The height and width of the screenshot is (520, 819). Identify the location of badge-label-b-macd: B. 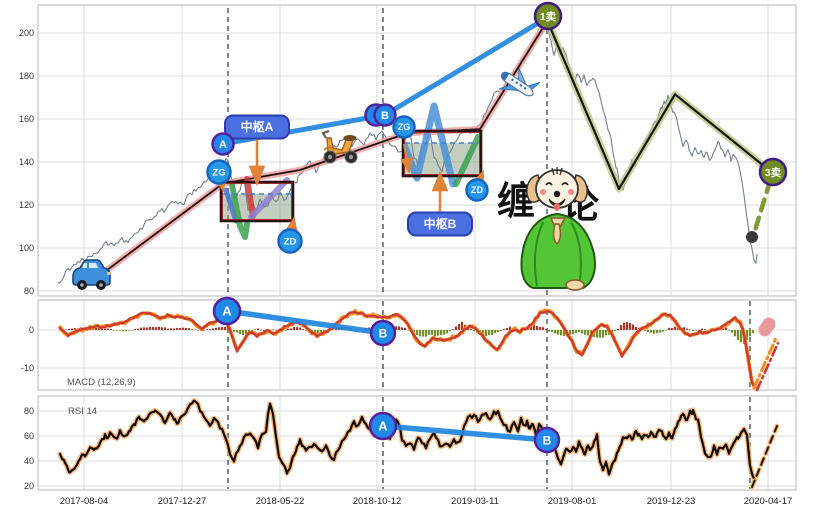
(383, 333).